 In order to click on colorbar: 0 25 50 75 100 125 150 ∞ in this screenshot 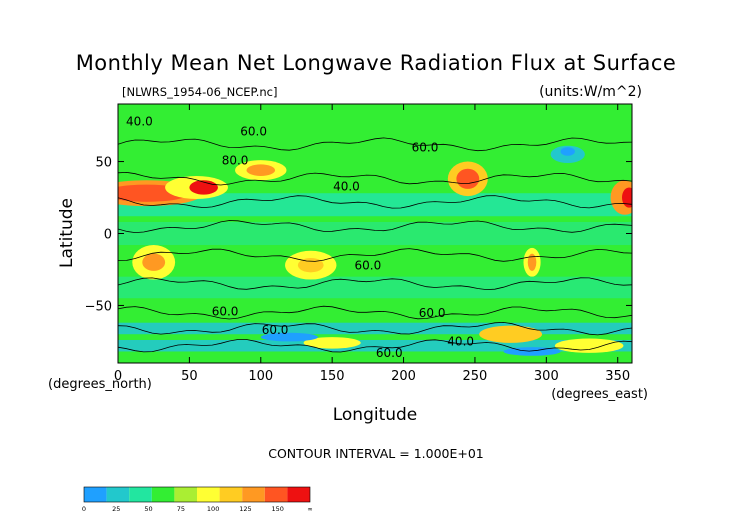, I will do `click(197, 499)`.